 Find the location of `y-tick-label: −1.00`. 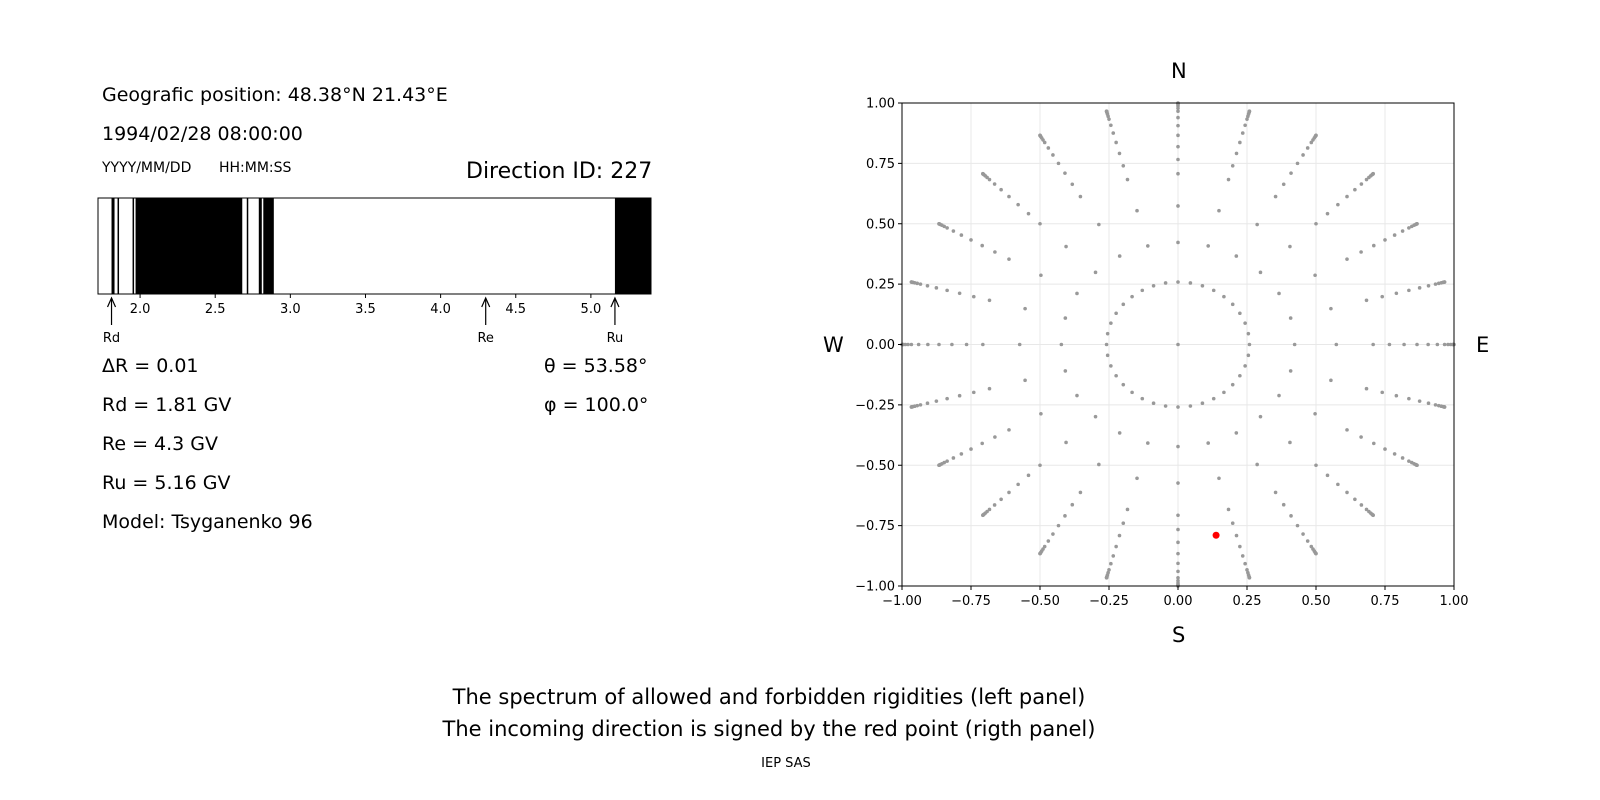

y-tick-label: −1.00 is located at coordinates (875, 587).